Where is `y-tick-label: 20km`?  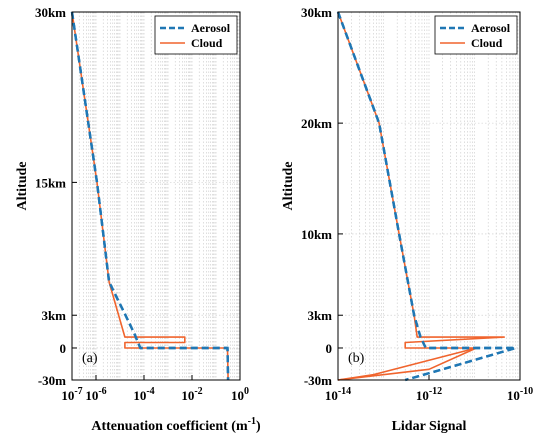
y-tick-label: 20km is located at coordinates (316, 123).